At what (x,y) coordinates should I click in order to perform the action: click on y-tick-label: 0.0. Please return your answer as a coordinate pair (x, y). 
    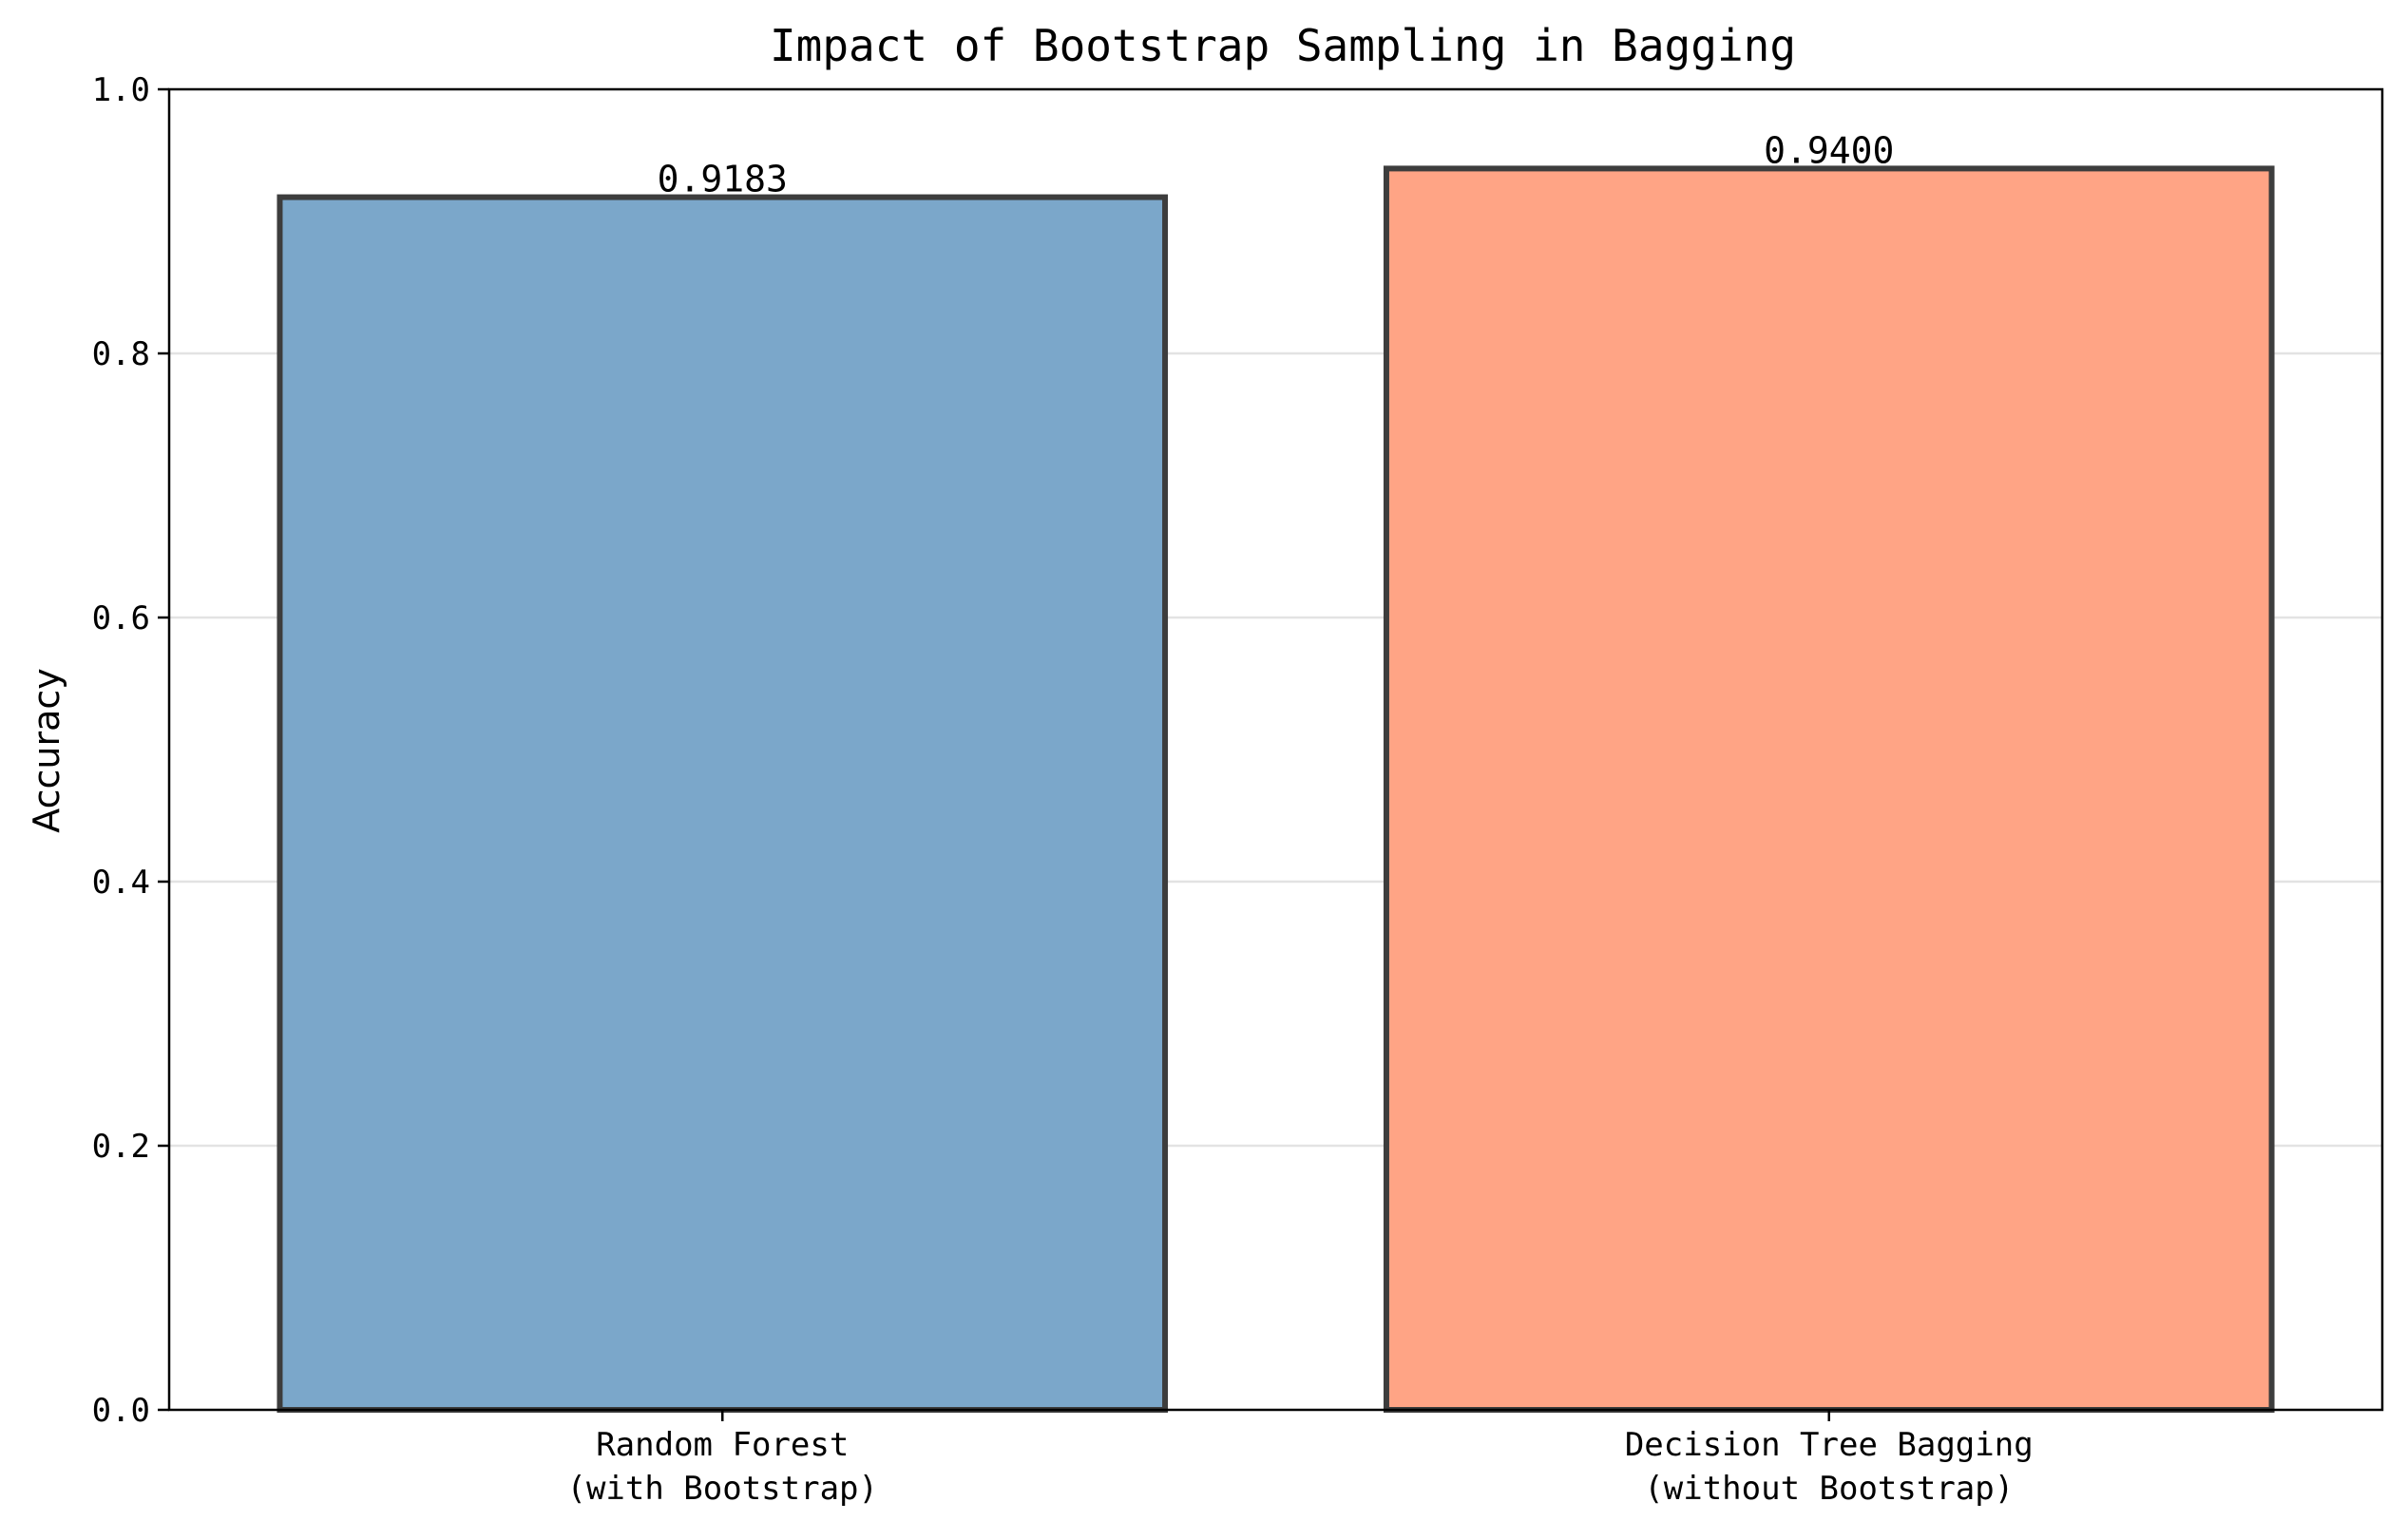
    Looking at the image, I should click on (121, 1411).